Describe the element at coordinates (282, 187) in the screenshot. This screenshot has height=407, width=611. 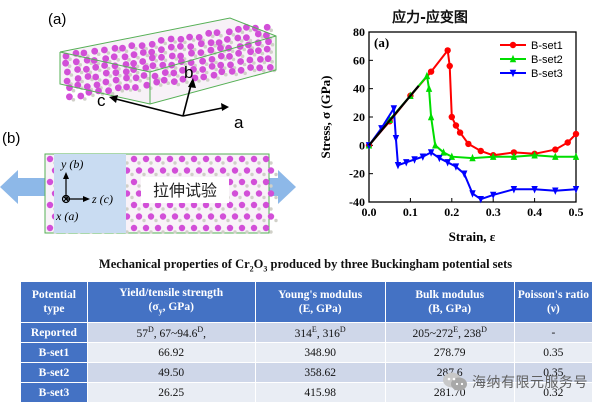
I see `right-tension-arrow` at that location.